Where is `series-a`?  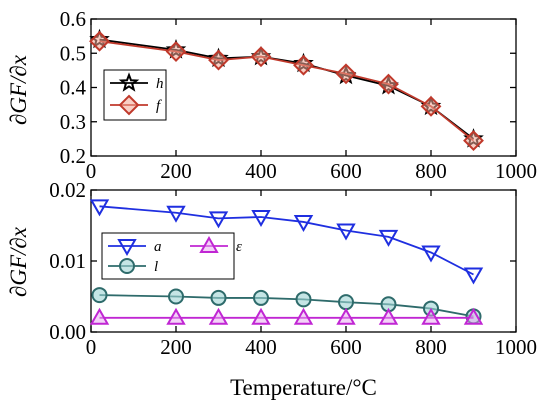
series-a is located at coordinates (286, 242).